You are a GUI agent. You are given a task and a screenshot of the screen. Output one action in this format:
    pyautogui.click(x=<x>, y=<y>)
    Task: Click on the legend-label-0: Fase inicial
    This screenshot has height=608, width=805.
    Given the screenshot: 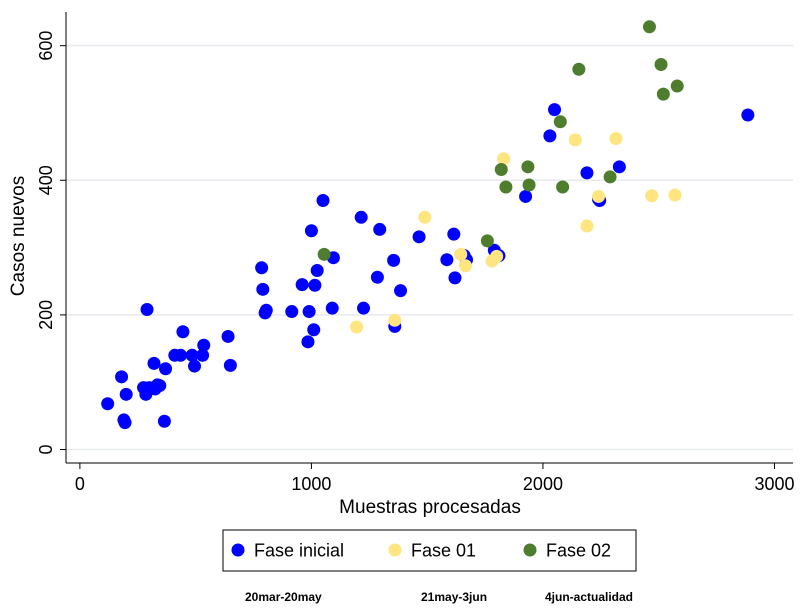 What is the action you would take?
    pyautogui.click(x=299, y=551)
    